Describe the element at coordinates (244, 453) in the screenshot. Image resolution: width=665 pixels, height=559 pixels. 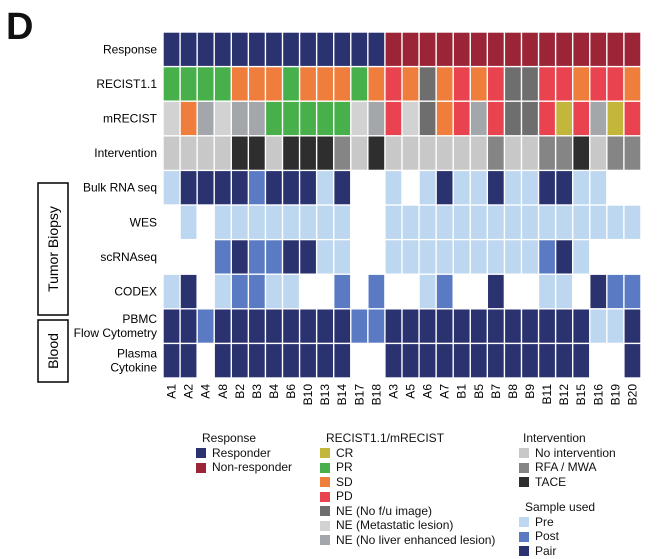
I see `legend-item: Responder` at that location.